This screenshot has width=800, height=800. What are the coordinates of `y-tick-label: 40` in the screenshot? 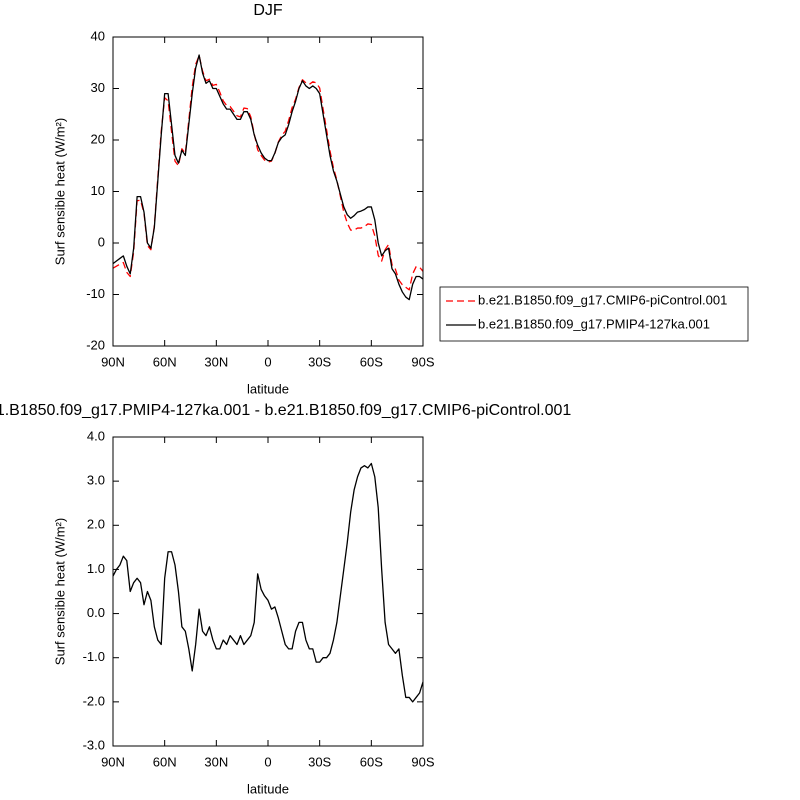 It's located at (98, 35).